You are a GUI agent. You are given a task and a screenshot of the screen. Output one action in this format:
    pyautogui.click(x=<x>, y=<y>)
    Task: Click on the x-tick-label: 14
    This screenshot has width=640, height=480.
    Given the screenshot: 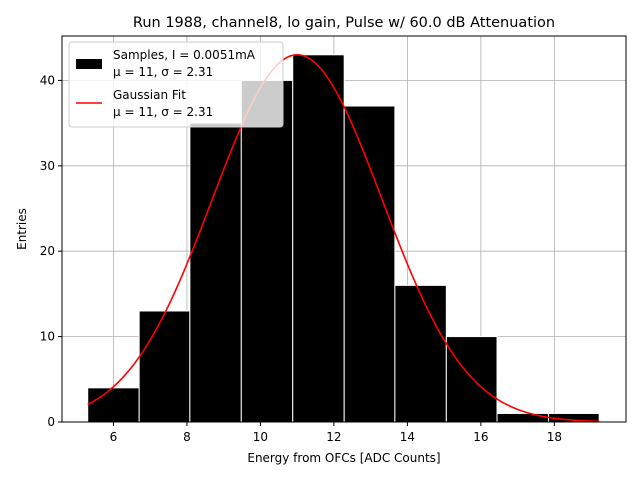 What is the action you would take?
    pyautogui.click(x=407, y=437)
    